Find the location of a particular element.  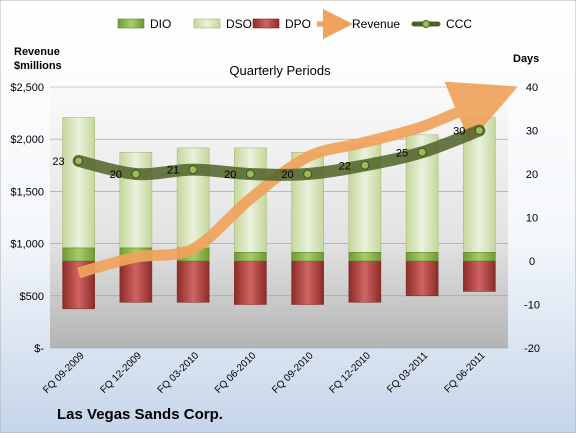

left-tick-label: $1,000 is located at coordinates (27, 245).